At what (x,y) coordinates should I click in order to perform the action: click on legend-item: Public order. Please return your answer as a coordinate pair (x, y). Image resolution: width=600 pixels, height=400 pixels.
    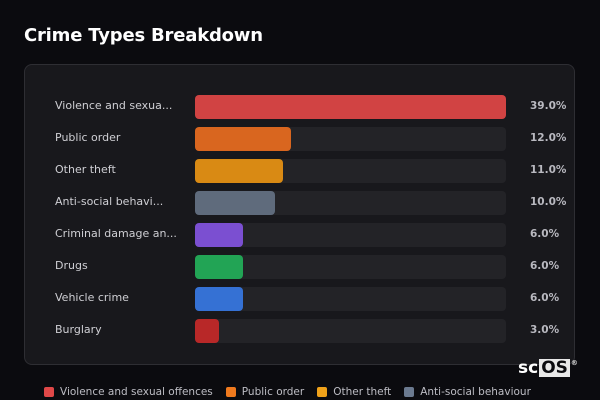
    Looking at the image, I should click on (265, 392).